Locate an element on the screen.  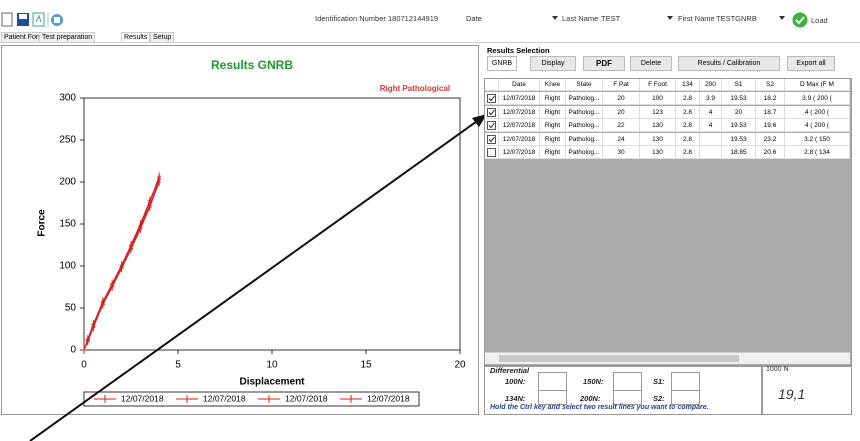
diff-label: 134N: is located at coordinates (515, 398).